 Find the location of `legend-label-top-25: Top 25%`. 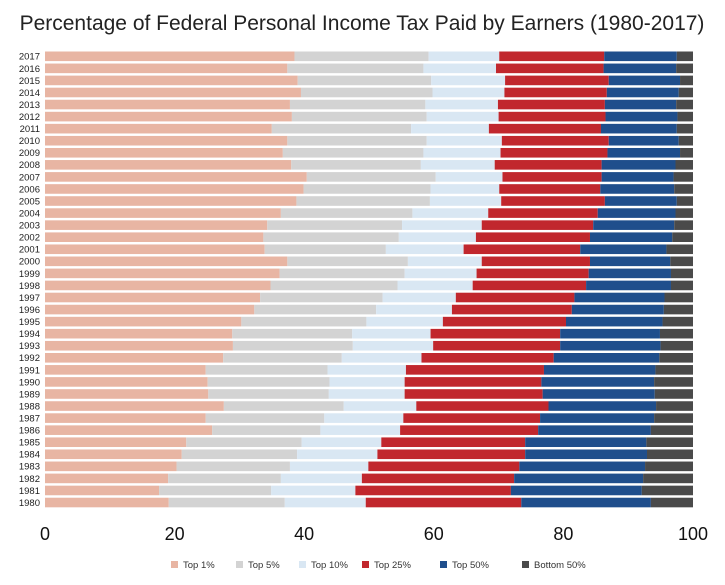

legend-label-top-25: Top 25% is located at coordinates (393, 565).